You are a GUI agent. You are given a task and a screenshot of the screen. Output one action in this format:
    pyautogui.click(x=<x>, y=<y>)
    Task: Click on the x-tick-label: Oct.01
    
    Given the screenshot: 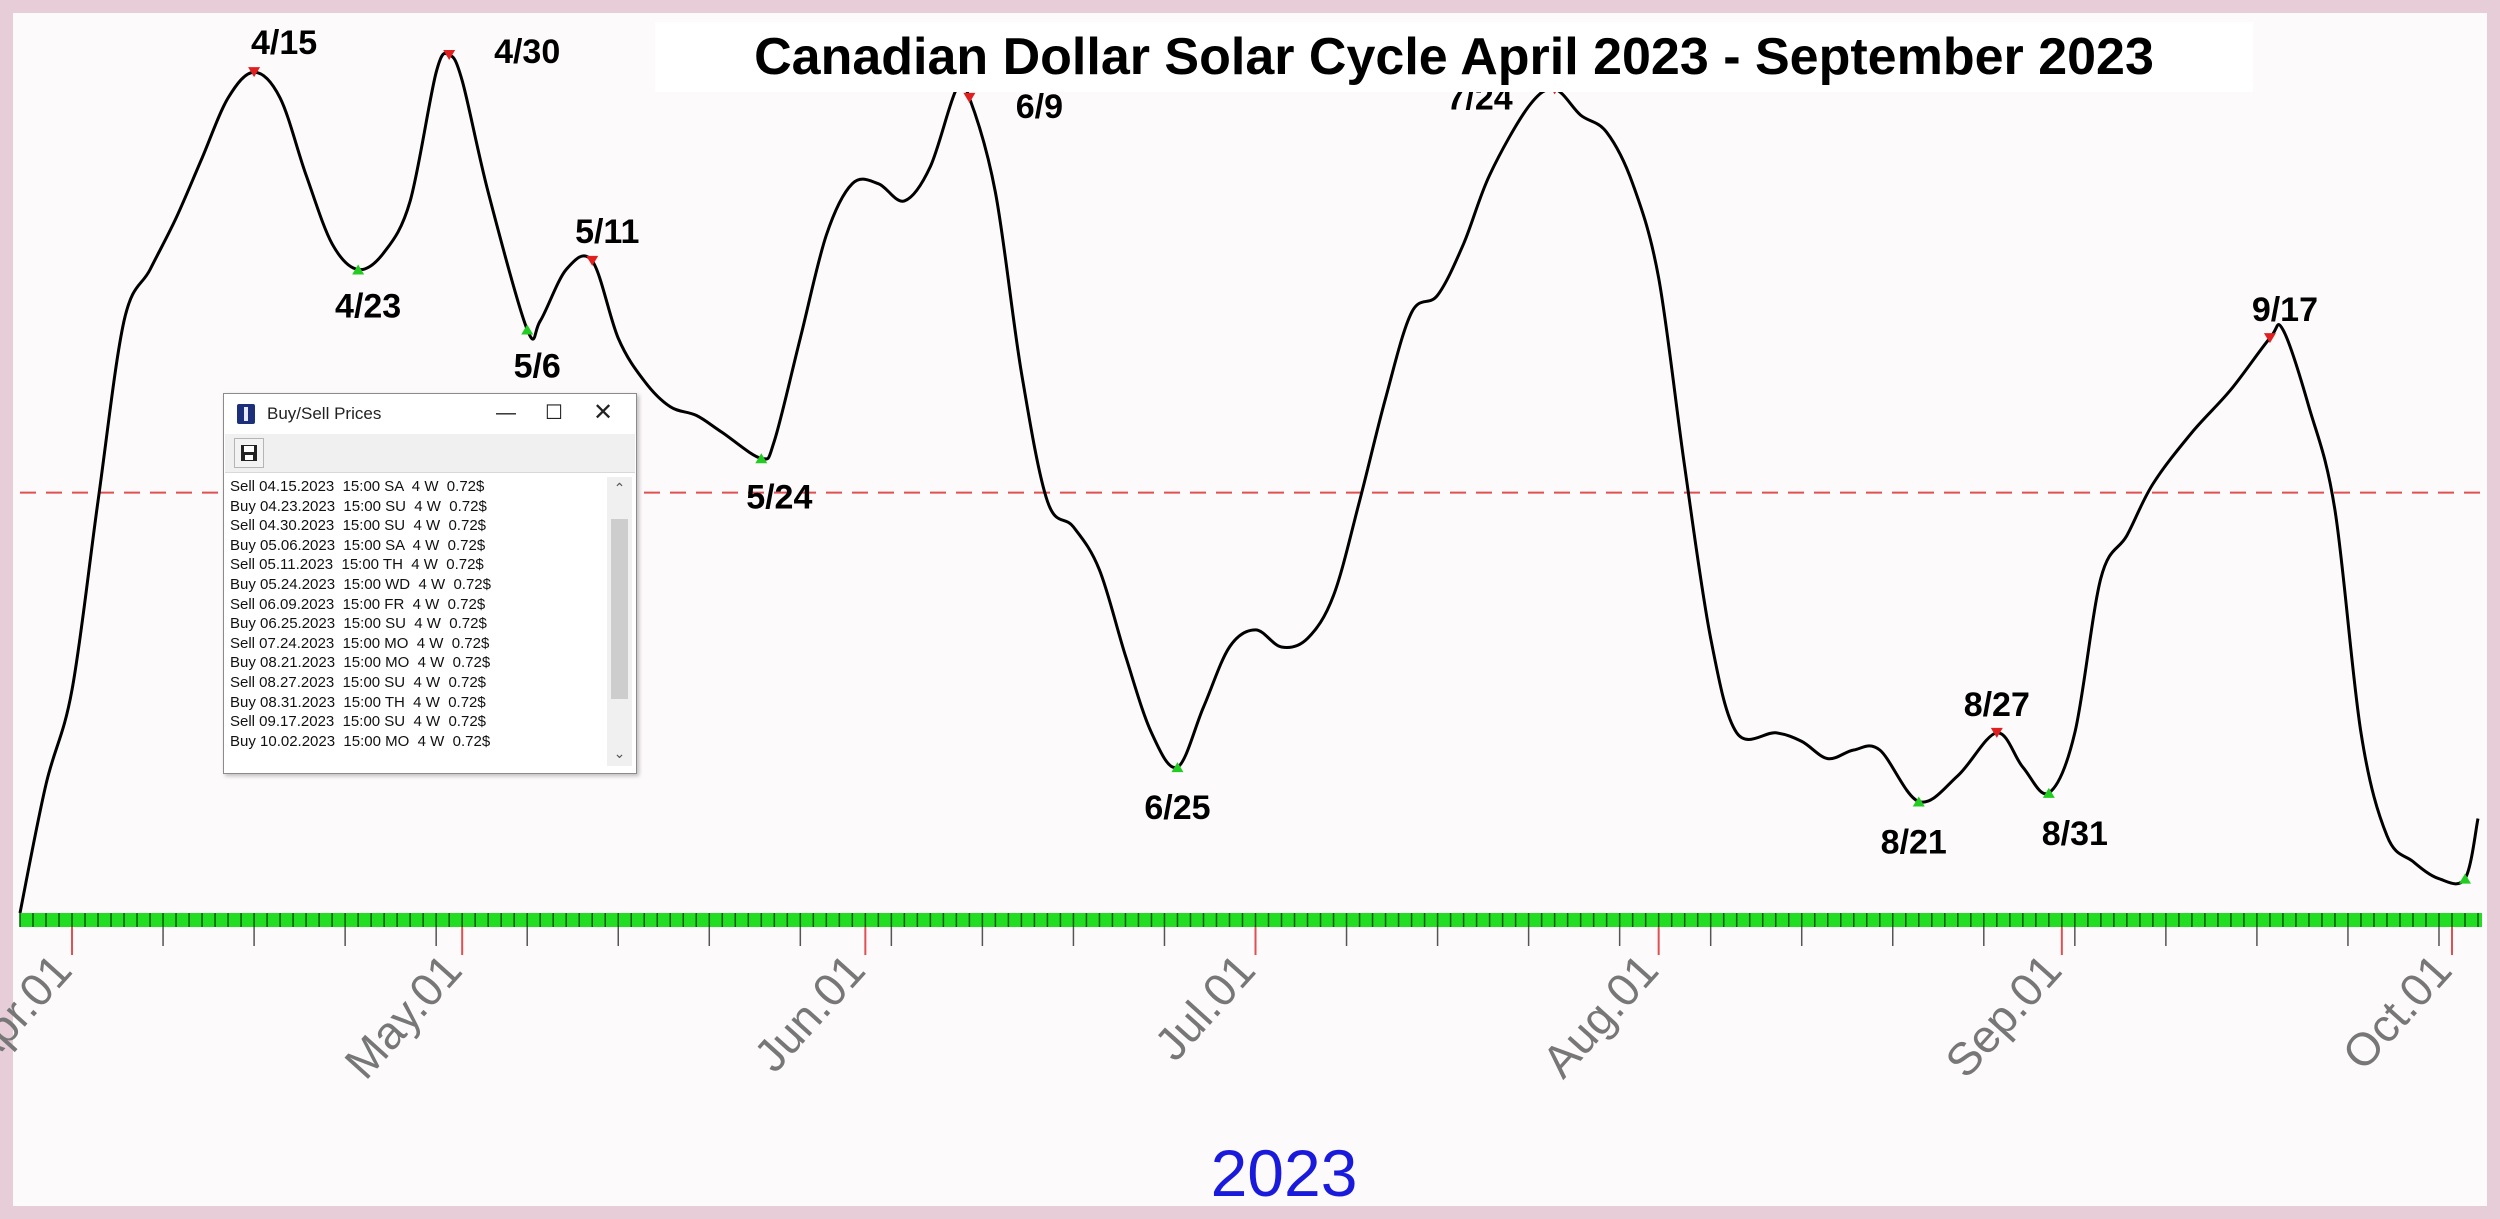 What is the action you would take?
    pyautogui.click(x=2396, y=1012)
    